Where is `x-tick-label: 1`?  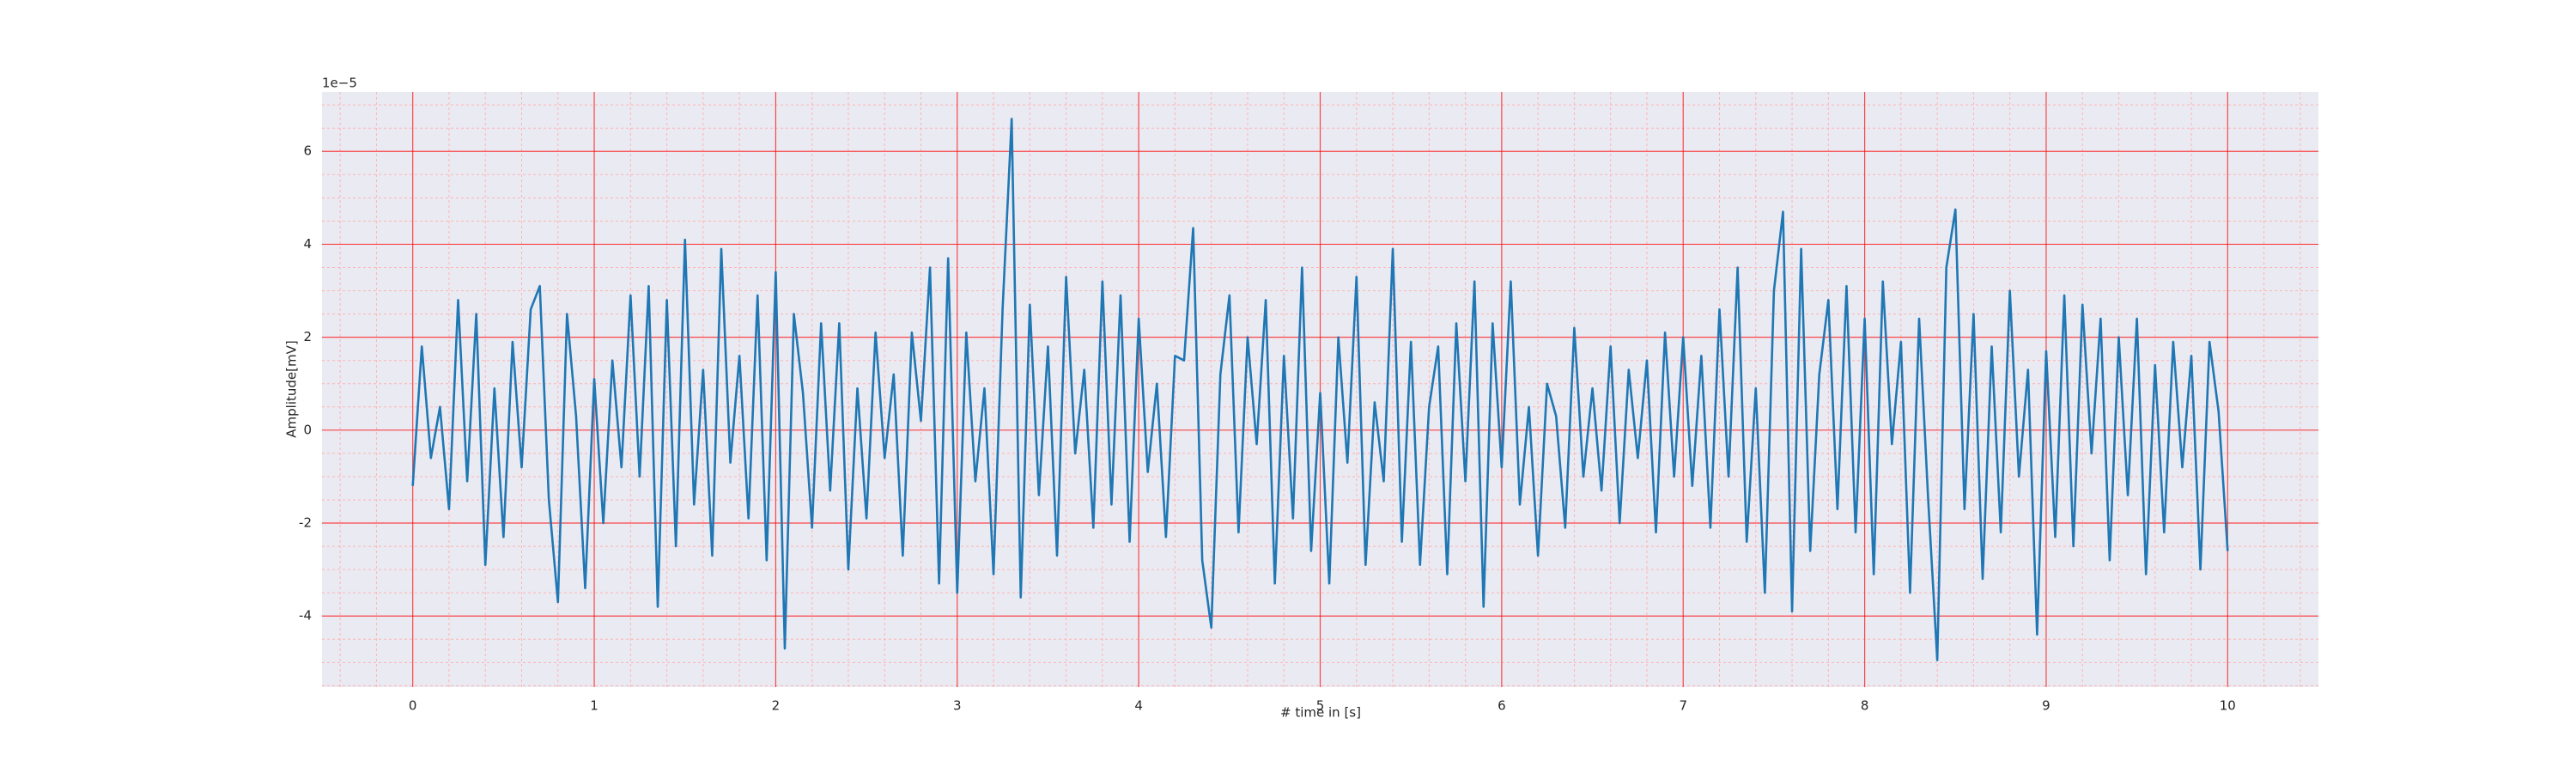
x-tick-label: 1 is located at coordinates (594, 706).